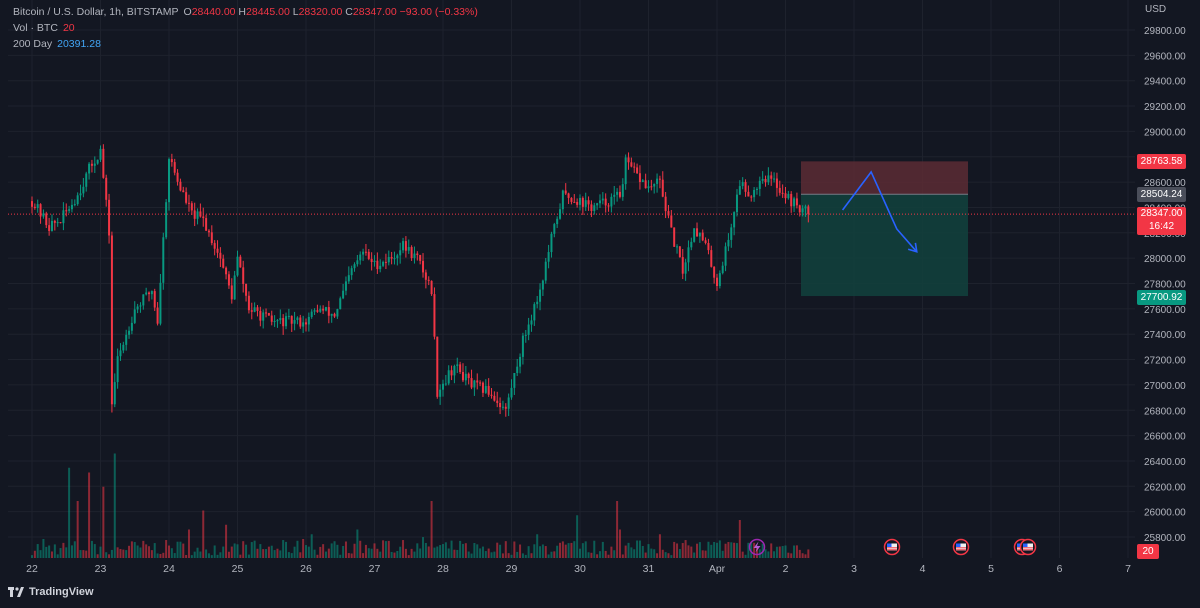 The width and height of the screenshot is (1200, 608). Describe the element at coordinates (1165, 437) in the screenshot. I see `price-tick-label: 26600.00` at that location.